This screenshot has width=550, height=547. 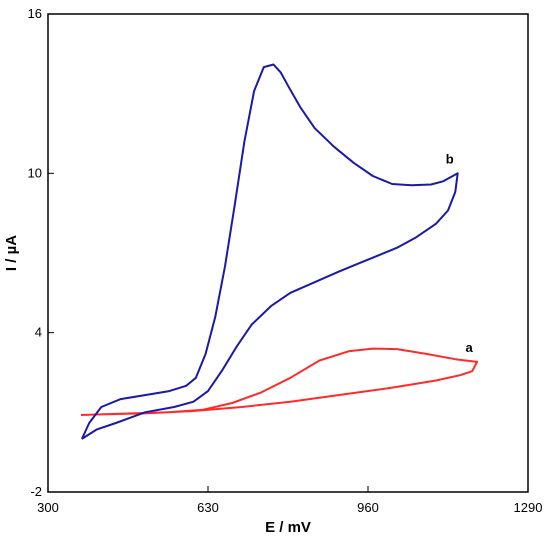 I want to click on x-tick-label: 960, so click(x=368, y=507).